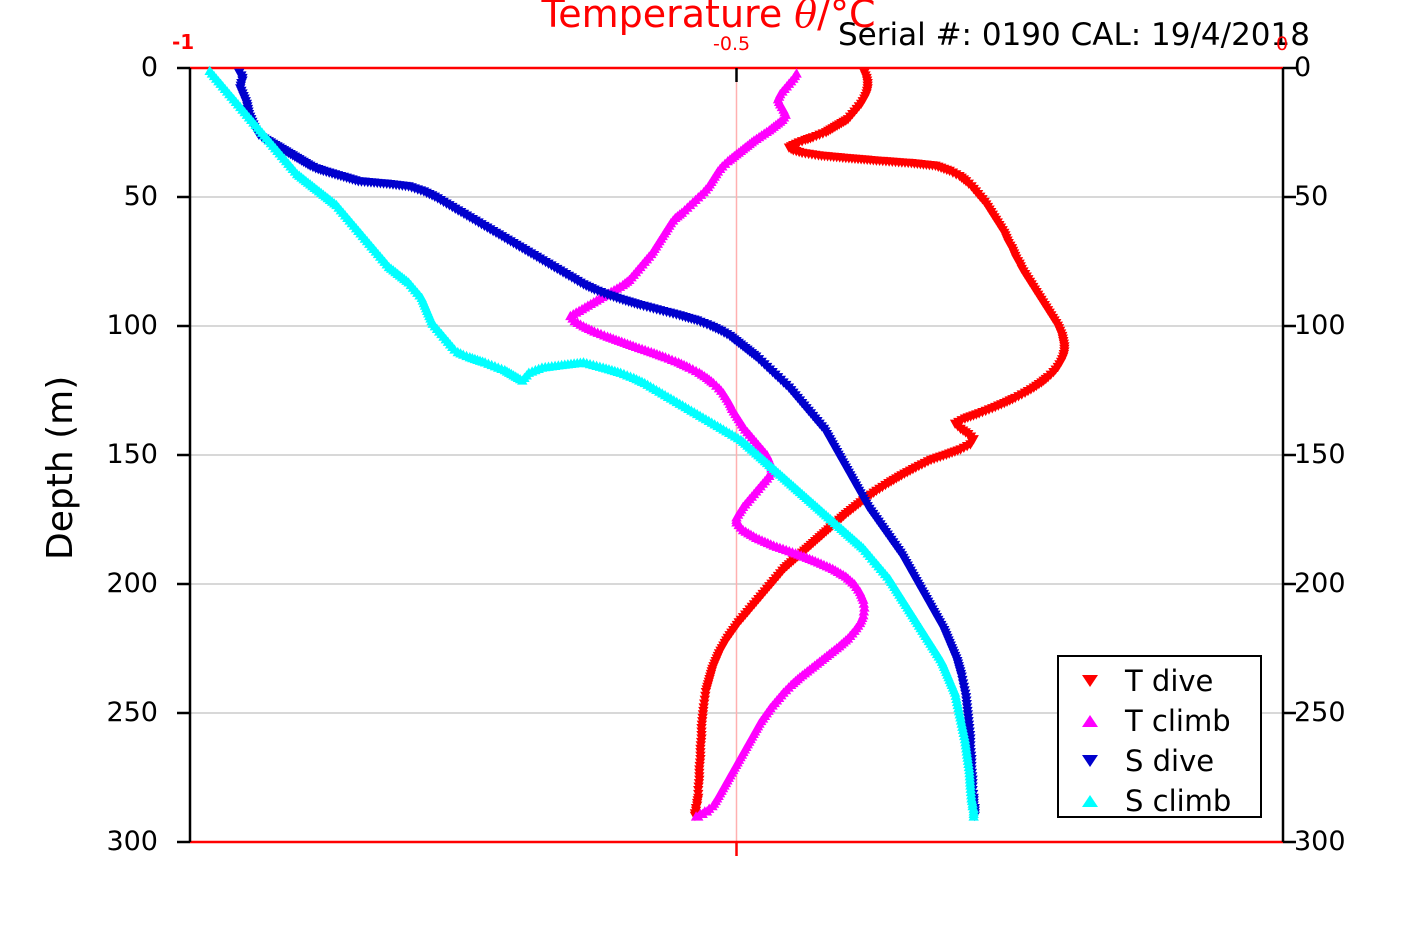 The width and height of the screenshot is (1417, 945). I want to click on y-tick-left-250: 250, so click(132, 712).